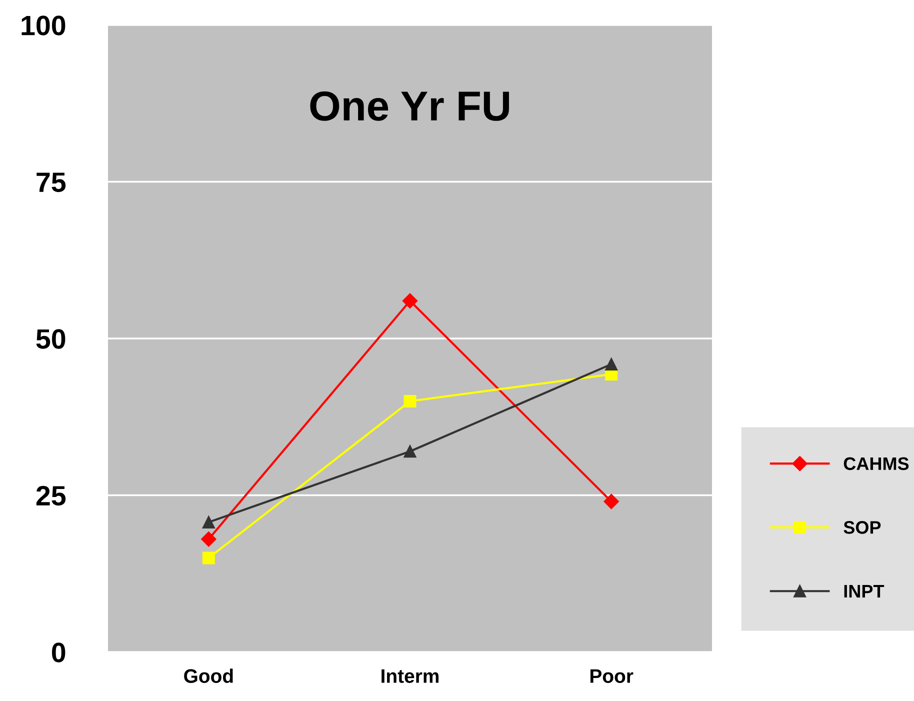  I want to click on y-tick-label: 50, so click(51, 339).